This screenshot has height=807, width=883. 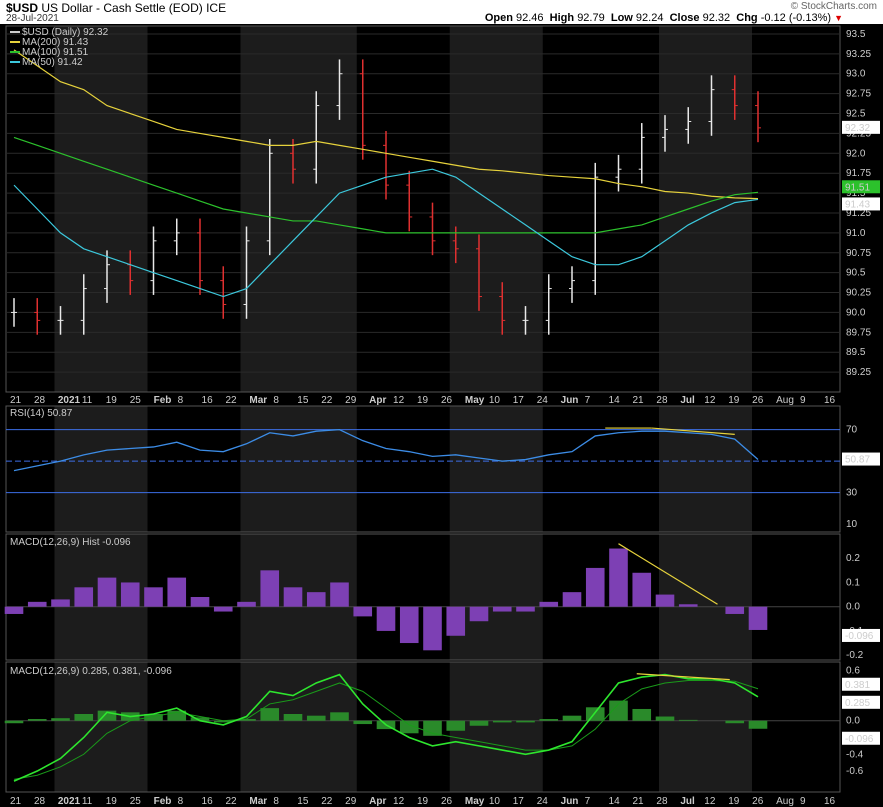 I want to click on price-xtick-label: Feb, so click(x=163, y=400).